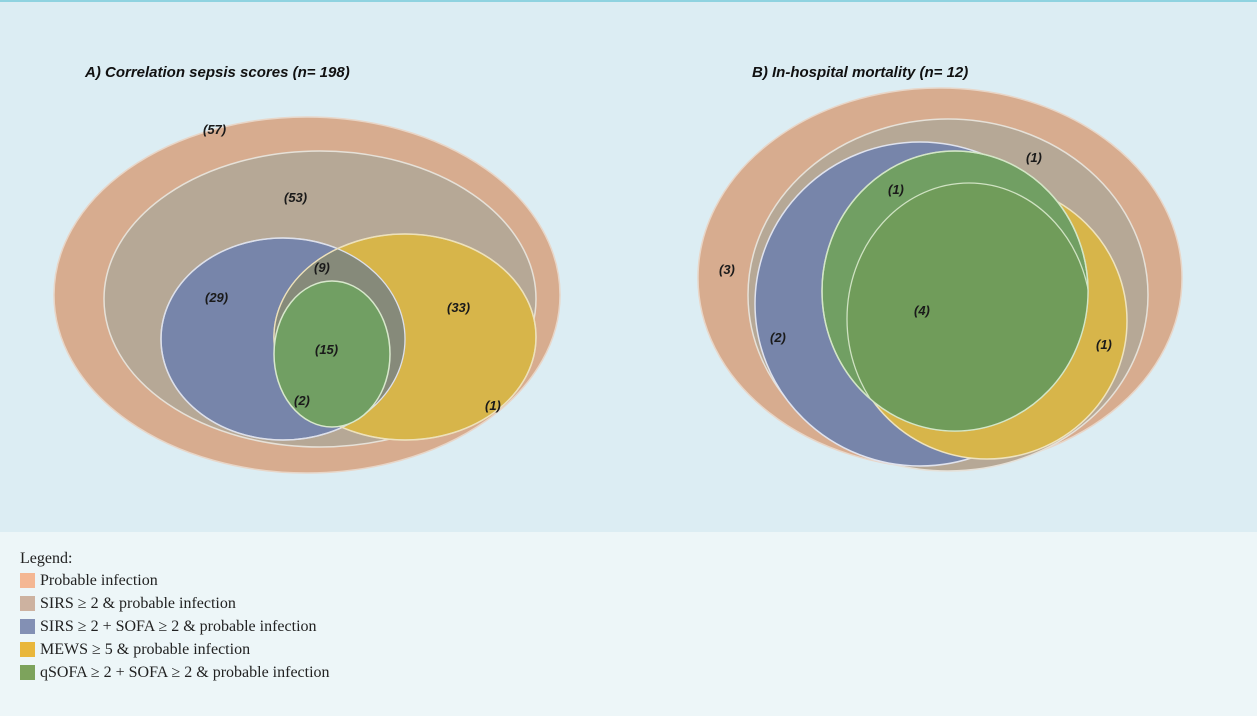  I want to click on legend-item-mews: MEWS ≥ 5 & probable infection, so click(175, 649).